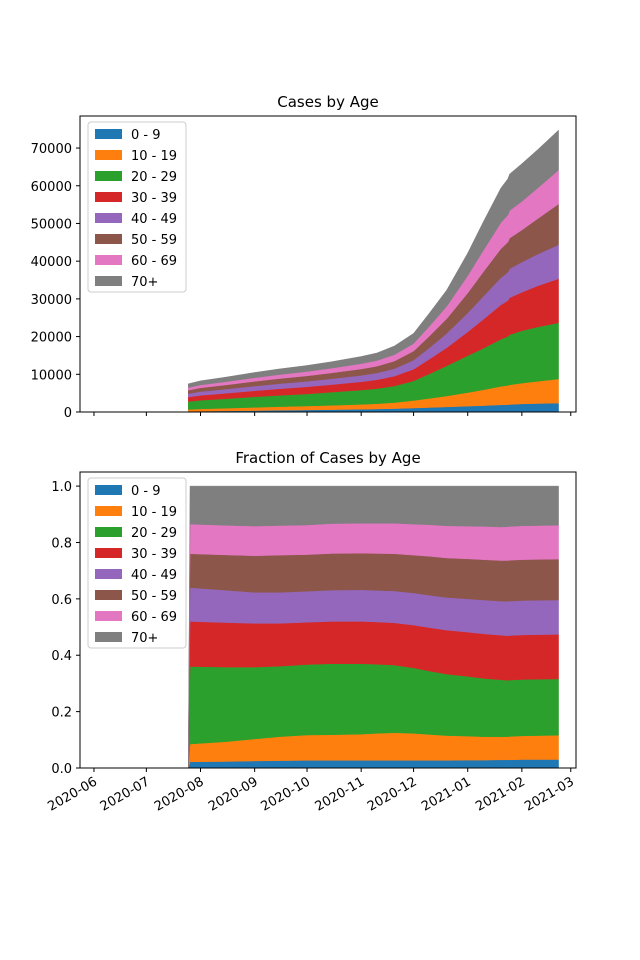 This screenshot has height=960, width=640. I want to click on y-tick-label: 0.6, so click(61, 600).